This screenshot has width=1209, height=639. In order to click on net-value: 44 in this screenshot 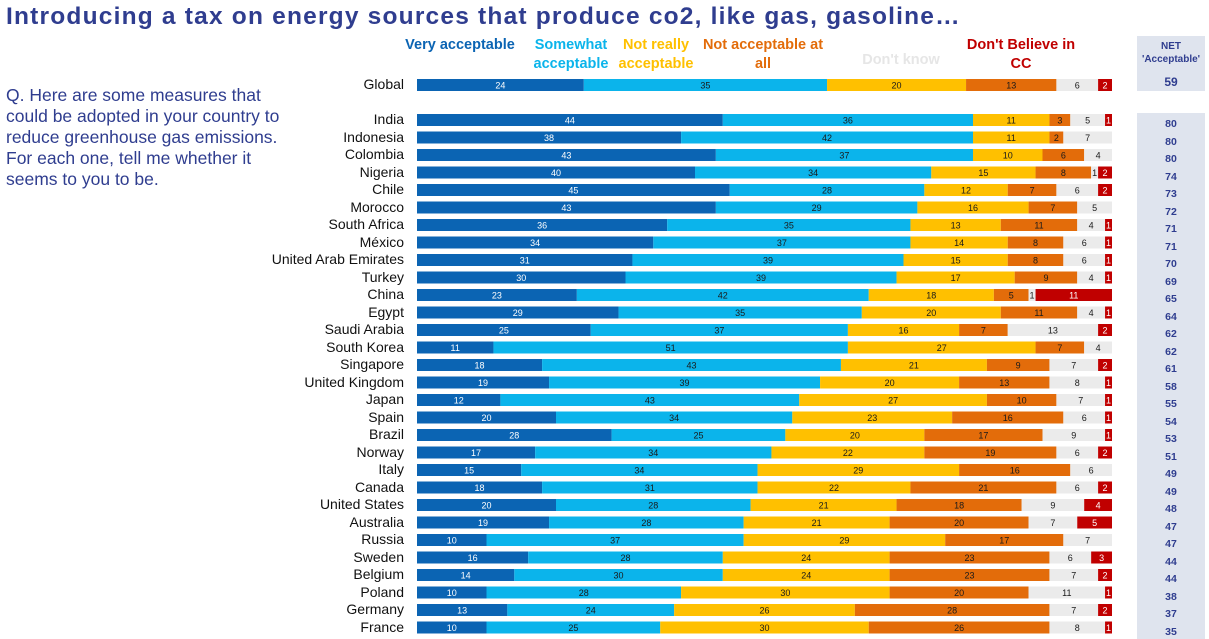, I will do `click(1171, 561)`.